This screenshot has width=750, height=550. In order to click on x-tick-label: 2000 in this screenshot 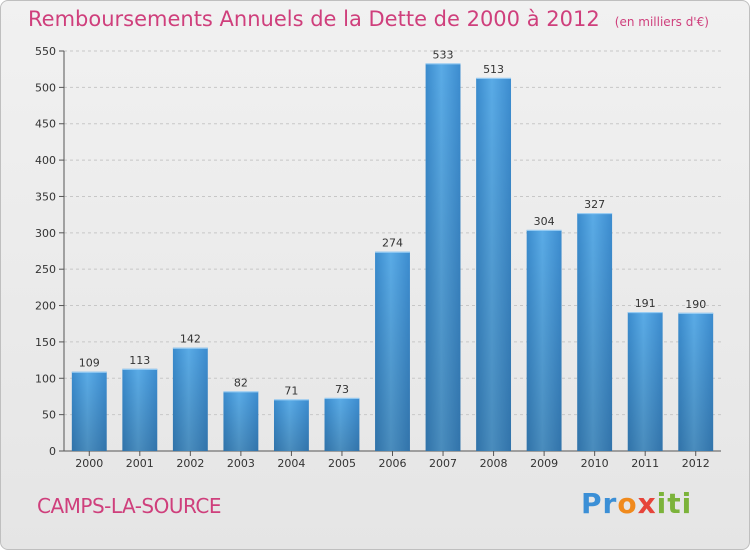, I will do `click(89, 463)`.